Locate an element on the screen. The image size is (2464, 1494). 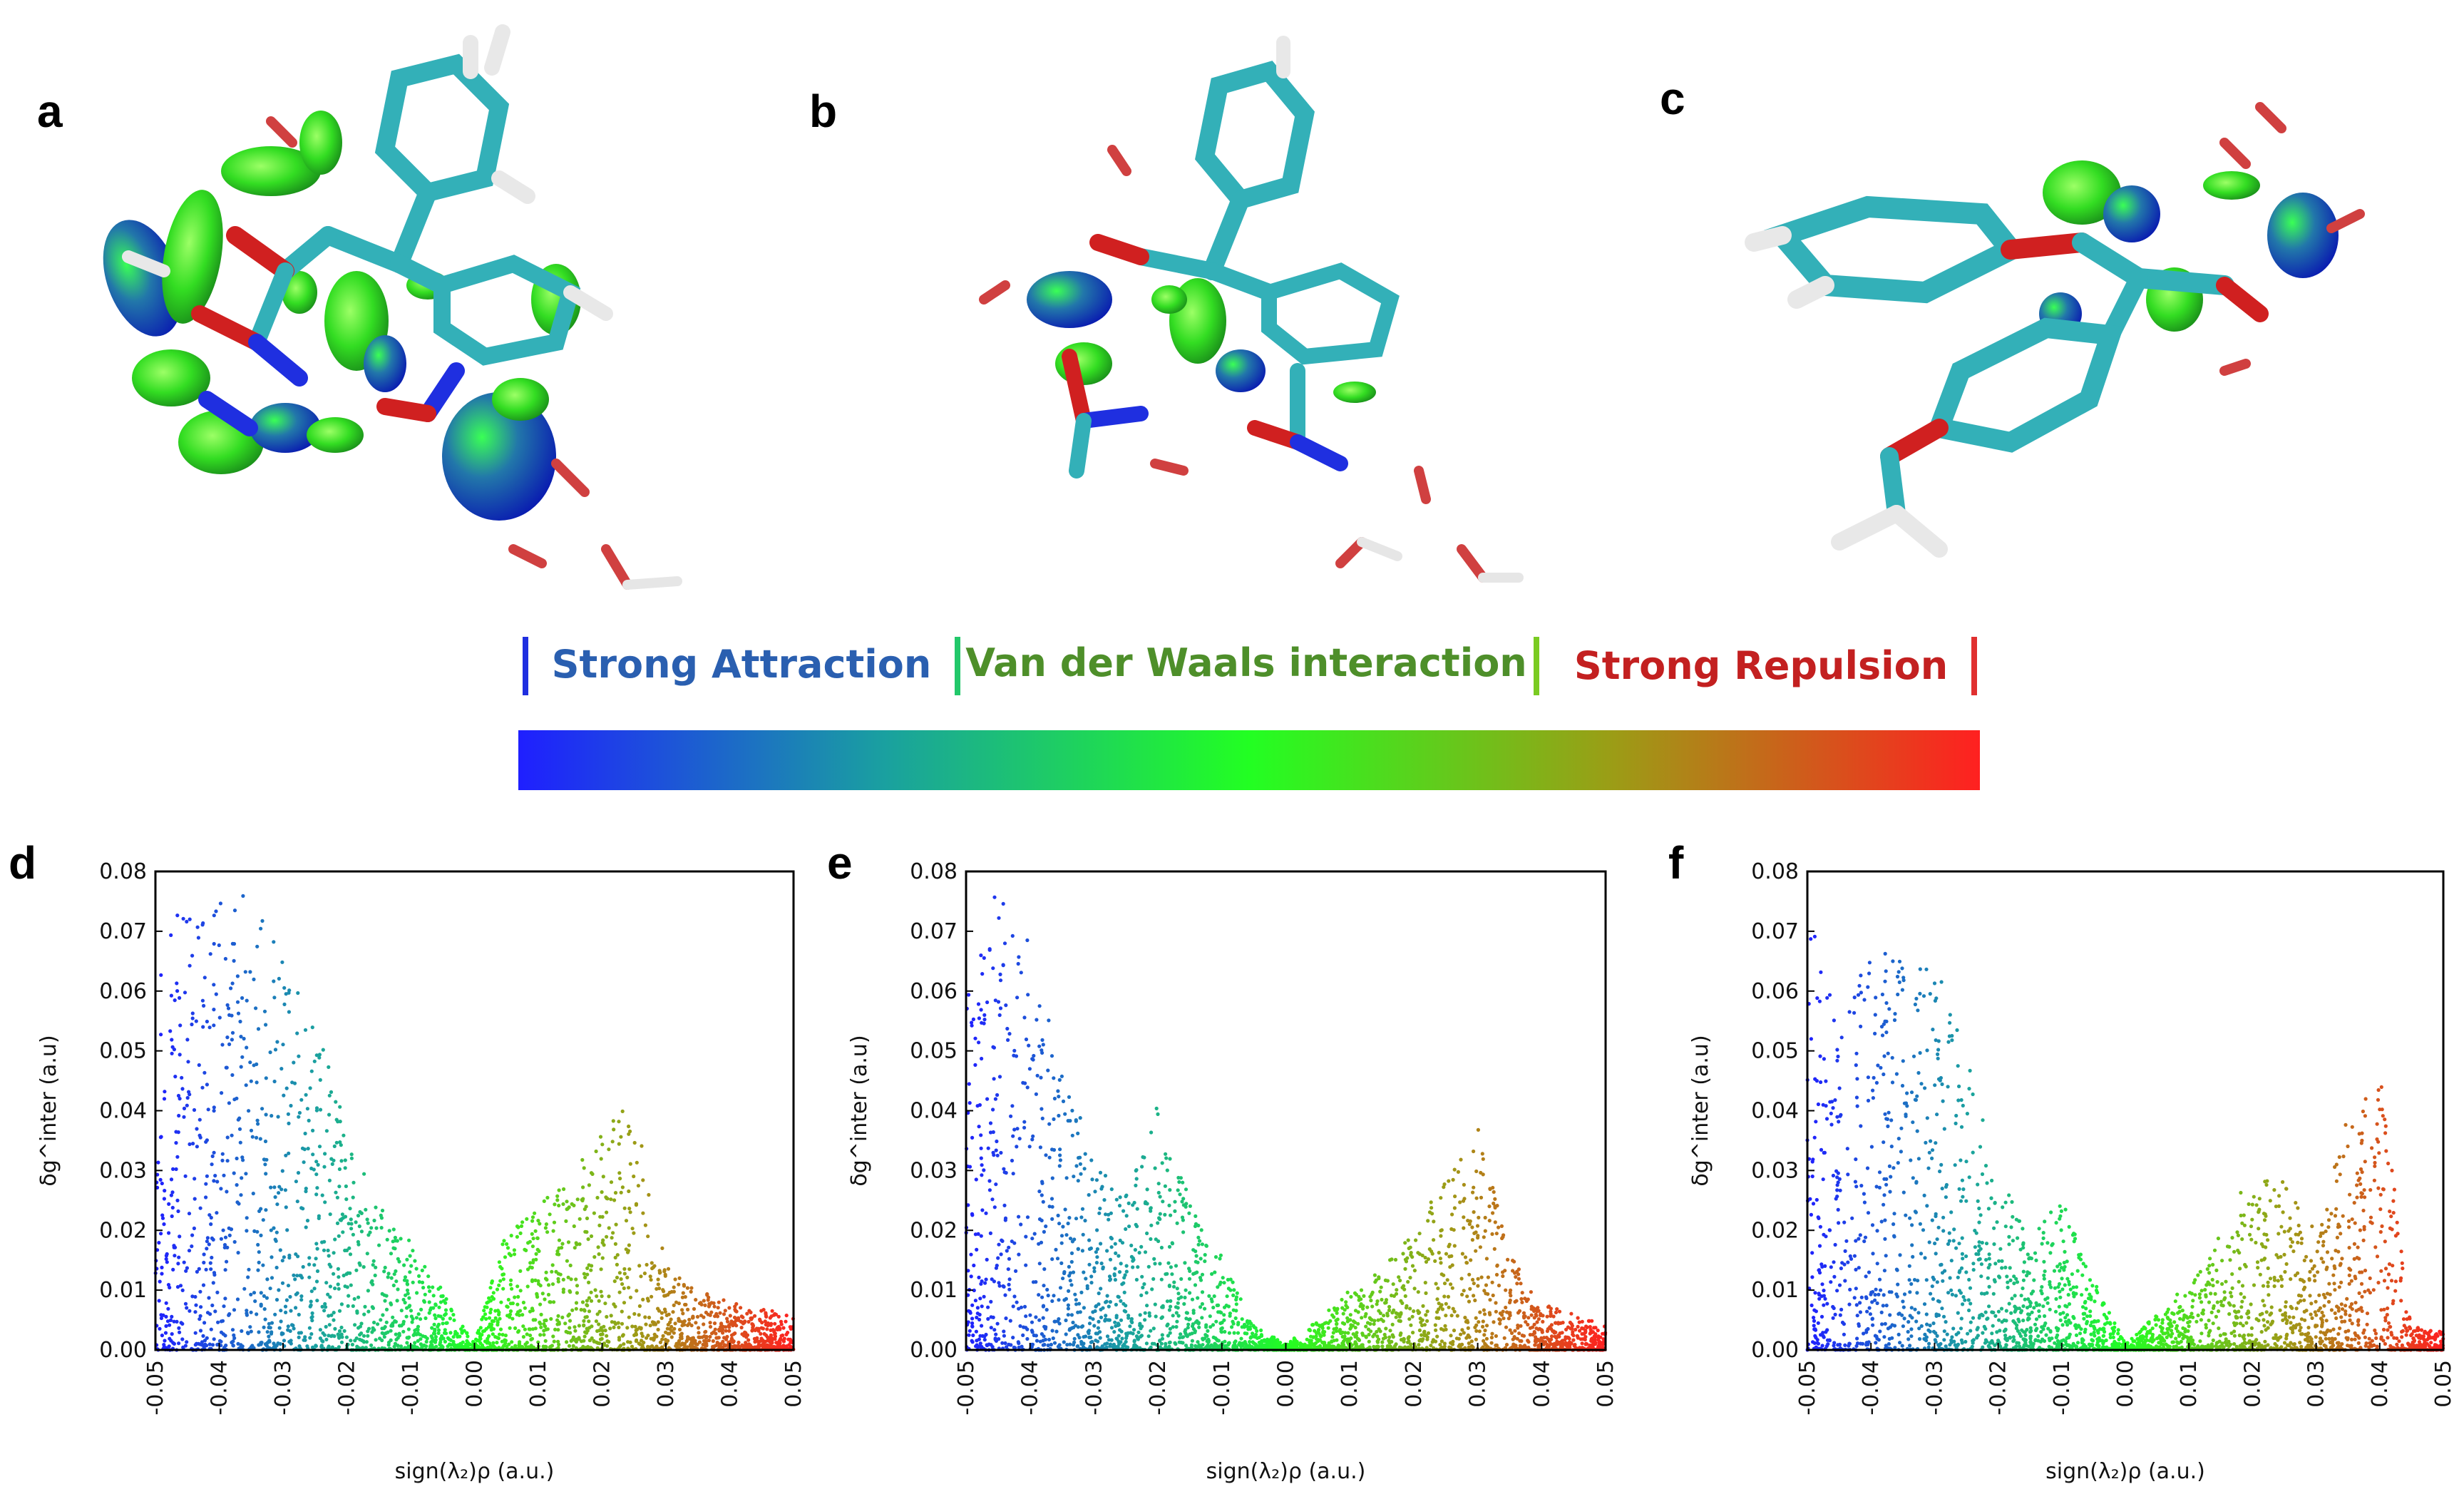
panel-label-f: f is located at coordinates (1676, 863).